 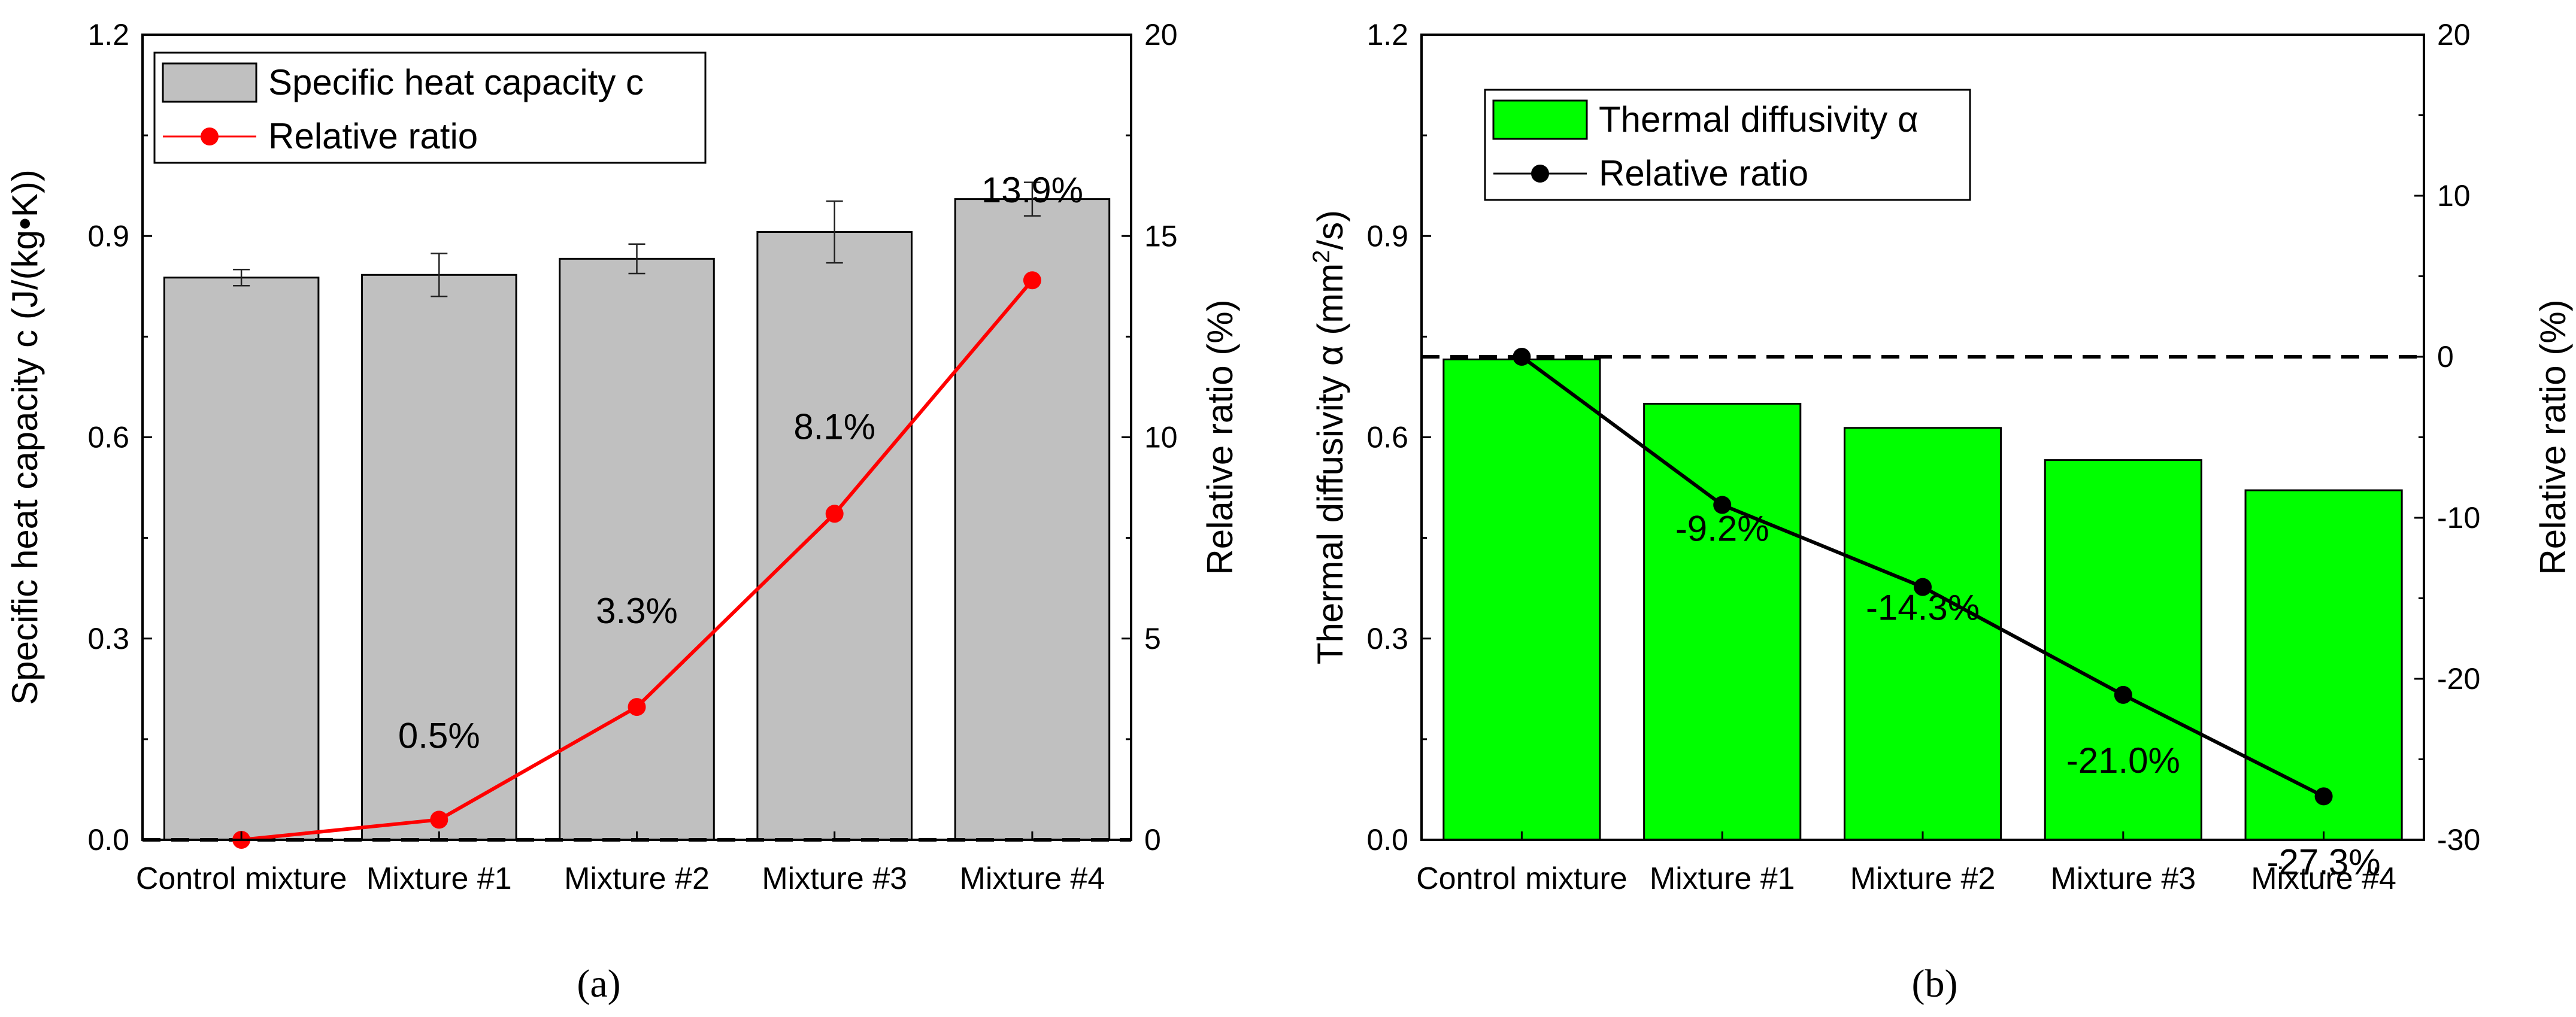 I want to click on right-tick-label-3: 15, so click(x=1161, y=236).